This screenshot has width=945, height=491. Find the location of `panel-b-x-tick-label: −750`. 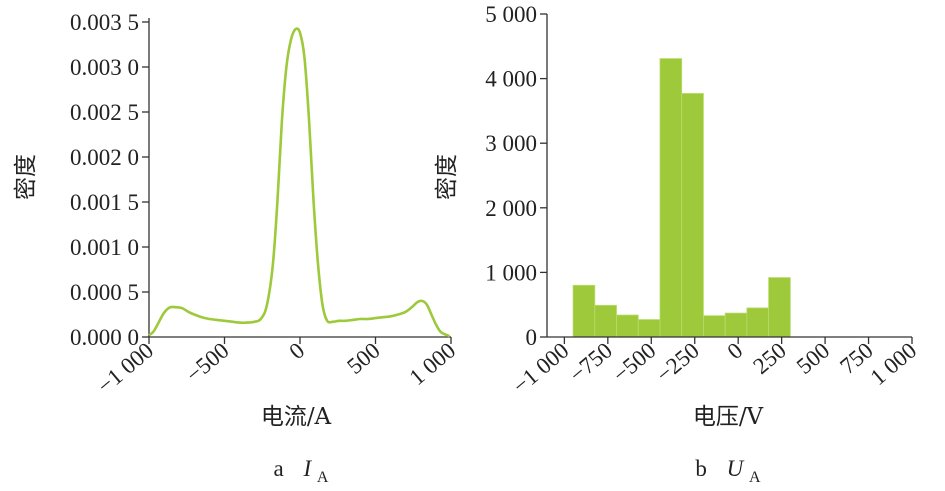

panel-b-x-tick-label: −750 is located at coordinates (591, 363).